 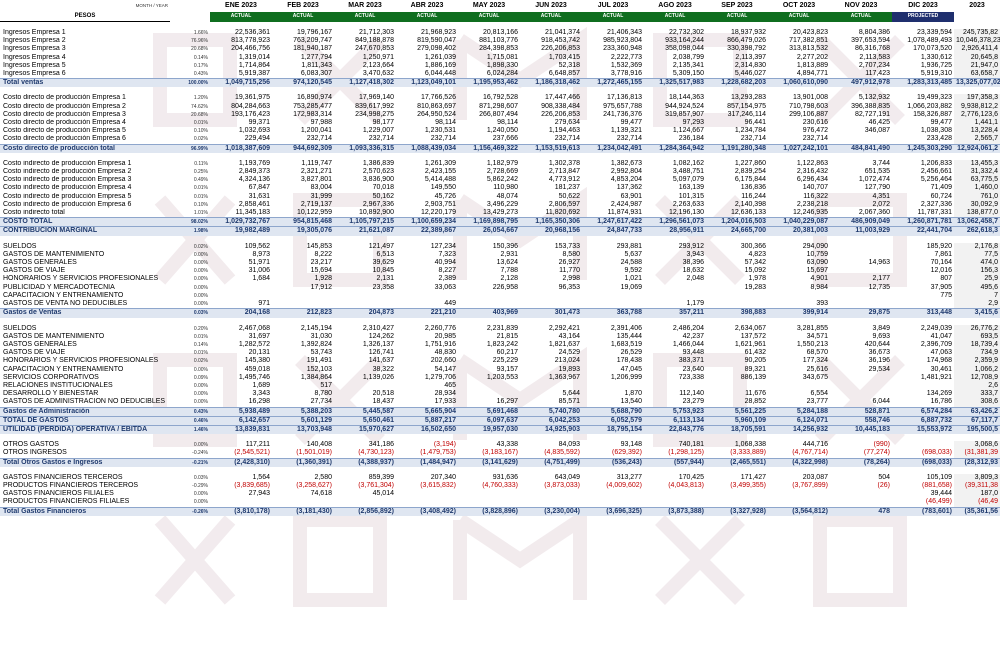 I want to click on cell-value: 8,222, so click(x=323, y=254).